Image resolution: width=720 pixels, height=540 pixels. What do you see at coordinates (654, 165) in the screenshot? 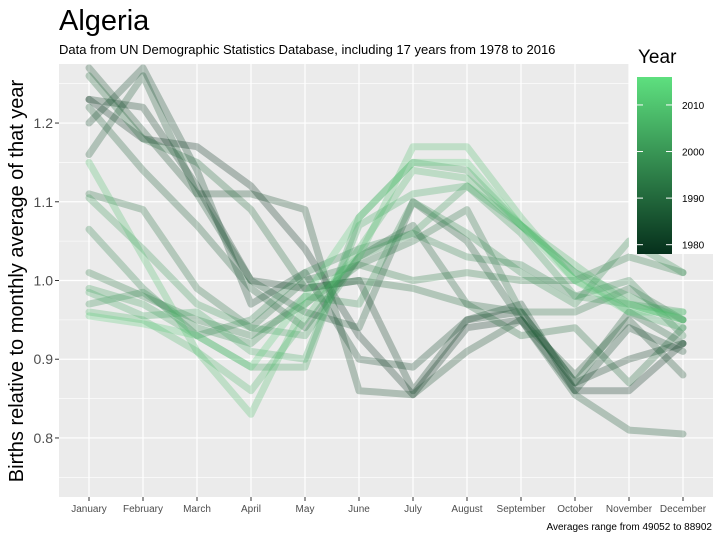
I see `legend-colorbar` at bounding box center [654, 165].